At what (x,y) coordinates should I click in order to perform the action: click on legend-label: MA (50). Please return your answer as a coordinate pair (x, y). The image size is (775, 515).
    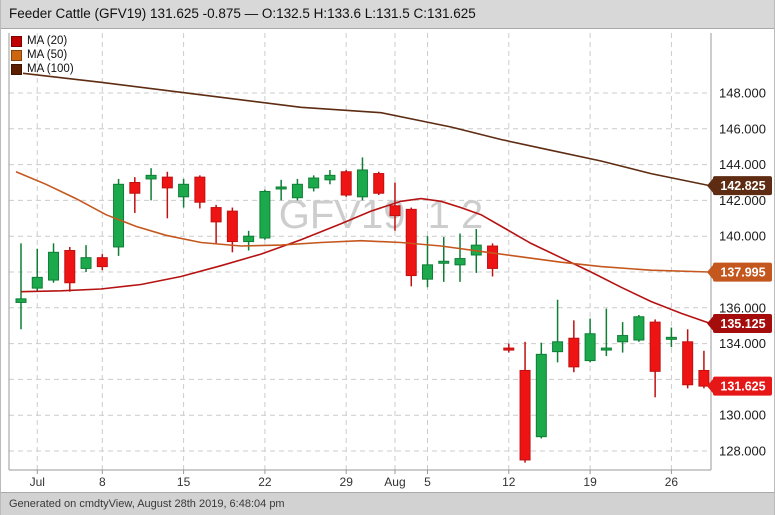
    Looking at the image, I should click on (47, 55).